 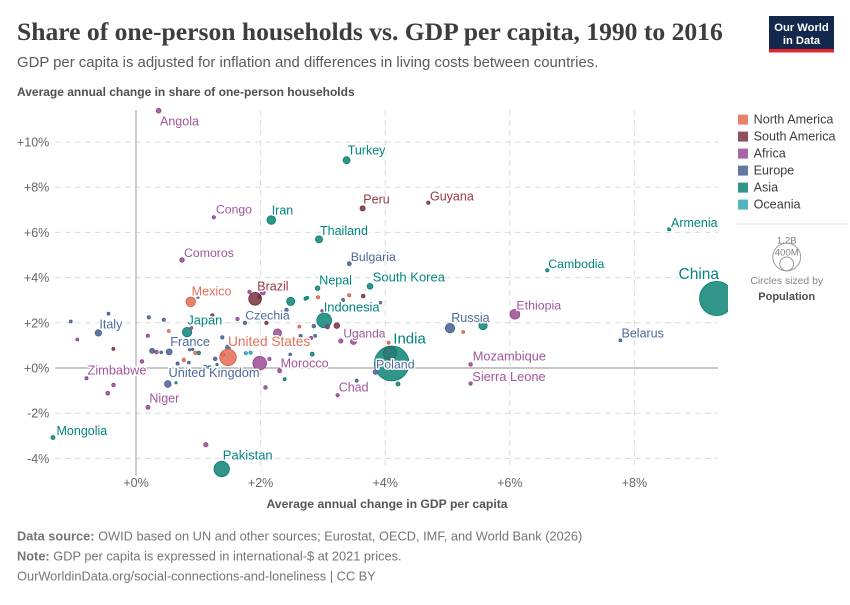 What do you see at coordinates (344, 231) in the screenshot?
I see `svg-text: Thailand` at bounding box center [344, 231].